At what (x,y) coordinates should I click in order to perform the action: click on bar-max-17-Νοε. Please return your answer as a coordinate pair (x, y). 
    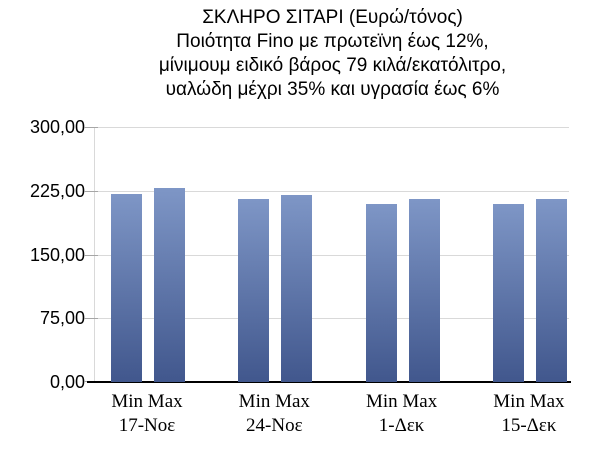
    Looking at the image, I should click on (169, 285).